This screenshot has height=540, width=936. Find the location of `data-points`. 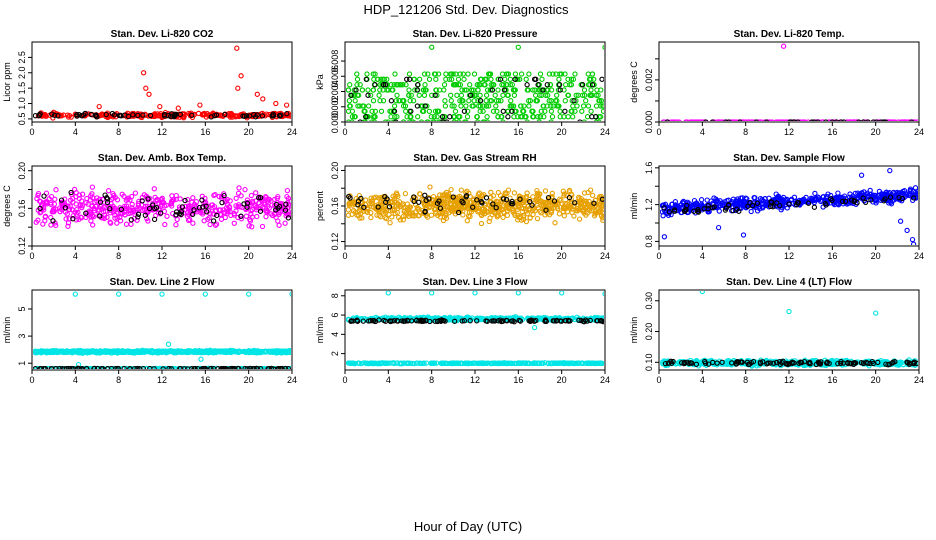

data-points is located at coordinates (789, 82).